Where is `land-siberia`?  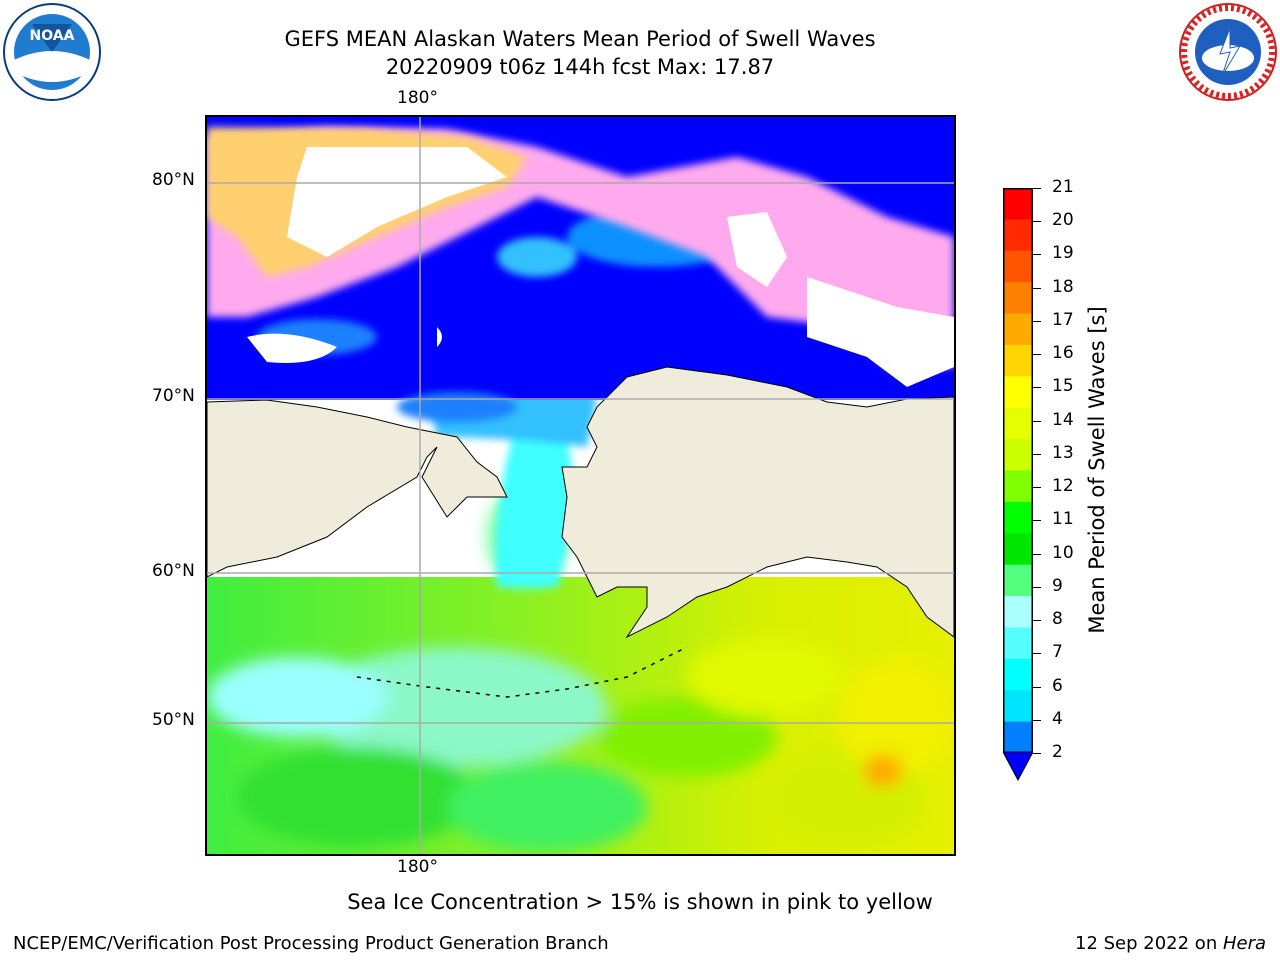 land-siberia is located at coordinates (357, 488).